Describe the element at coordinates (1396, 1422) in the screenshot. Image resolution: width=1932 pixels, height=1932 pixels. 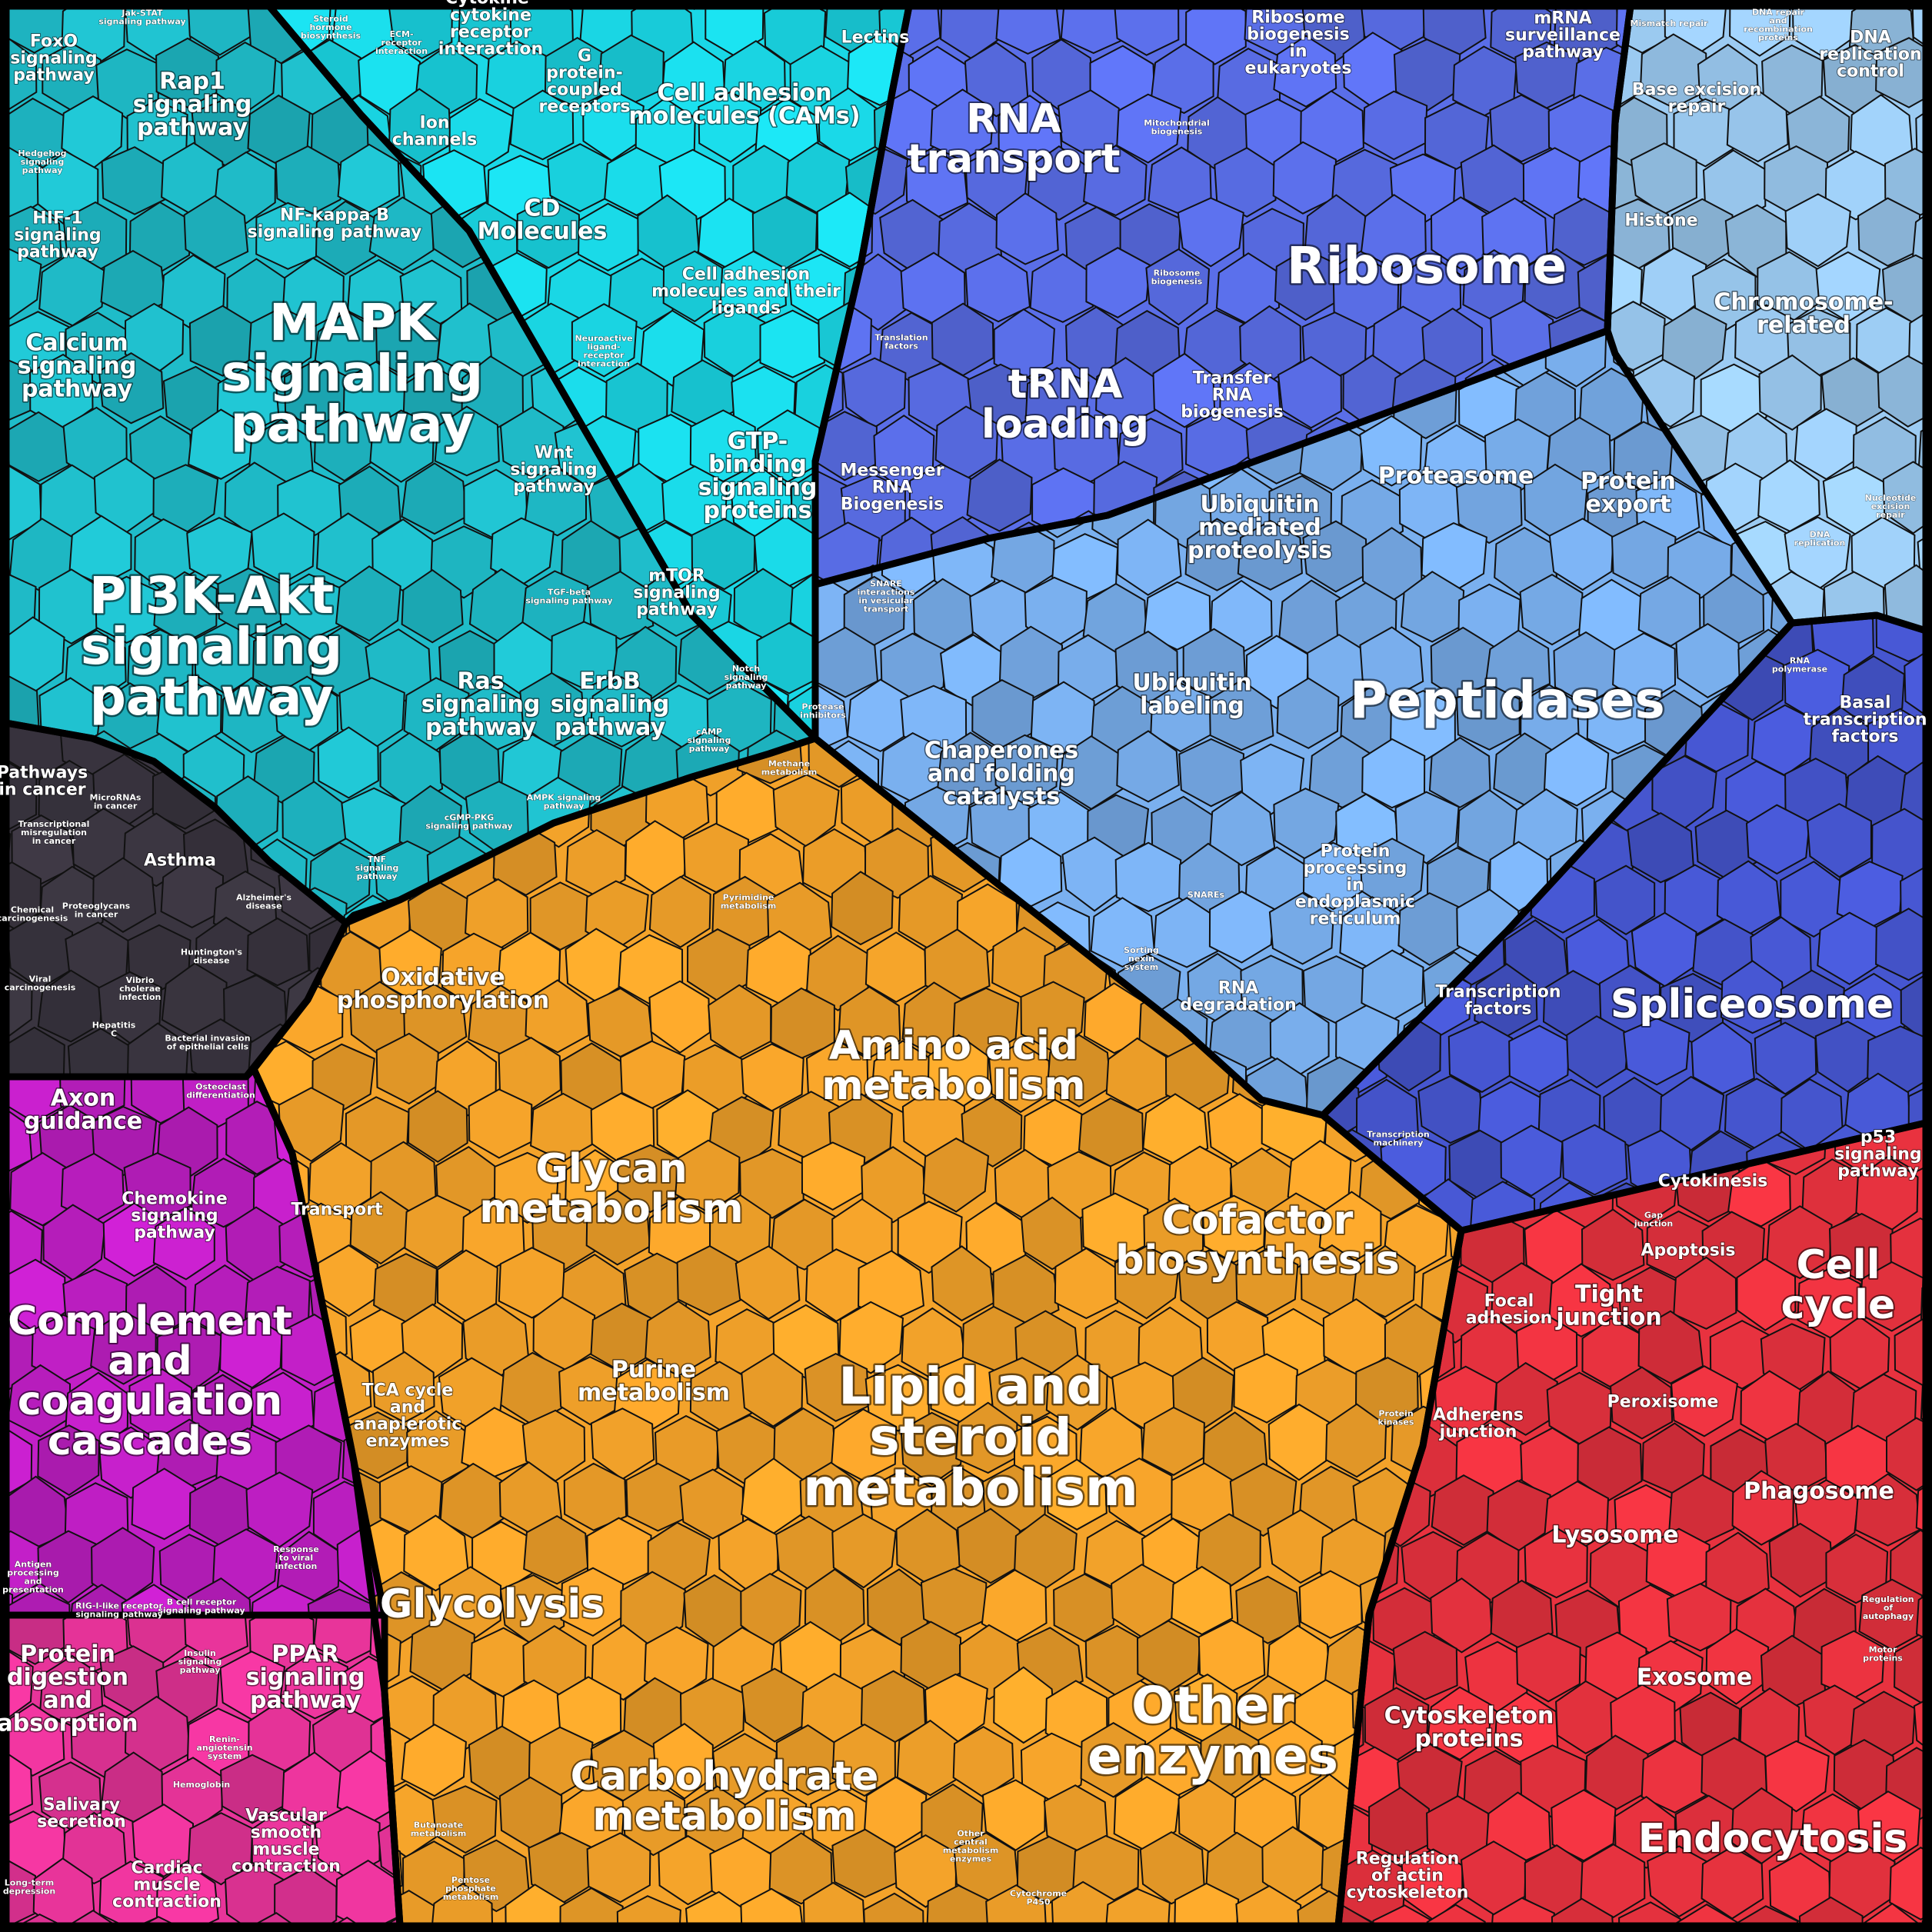
I see `label-line: kinases` at that location.